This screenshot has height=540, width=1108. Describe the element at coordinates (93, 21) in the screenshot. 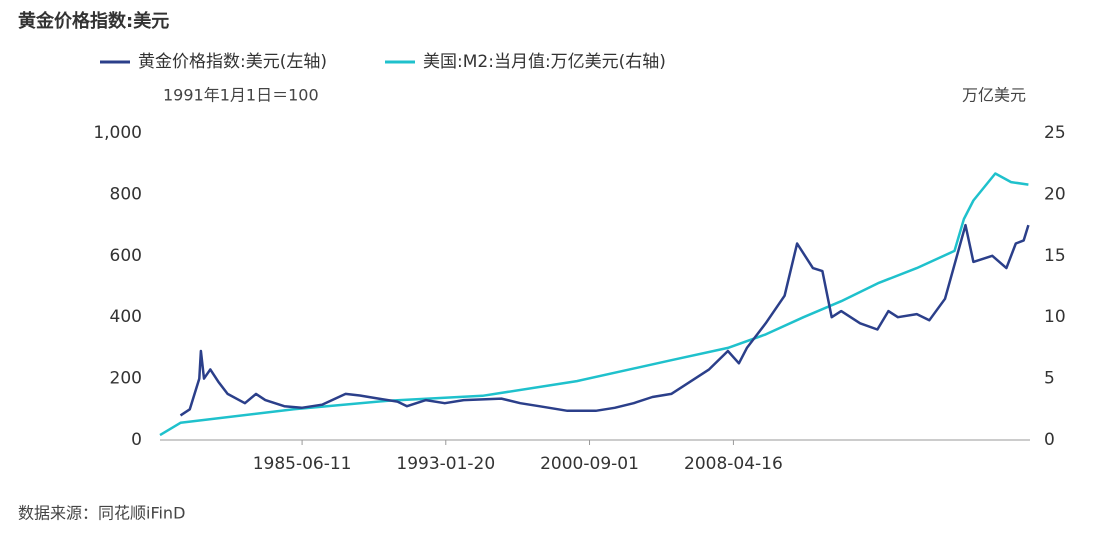

I see `chart-title: 黄金价格指数:美元` at that location.